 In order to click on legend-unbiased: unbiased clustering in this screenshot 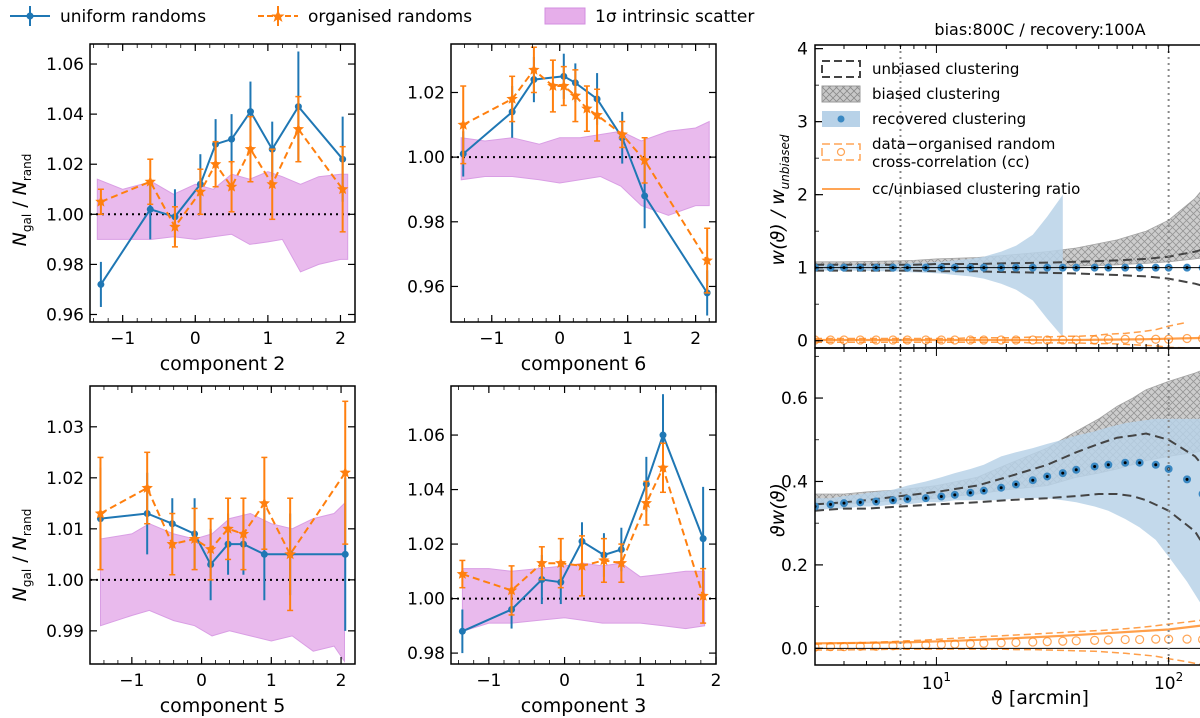, I will do `click(920, 69)`.